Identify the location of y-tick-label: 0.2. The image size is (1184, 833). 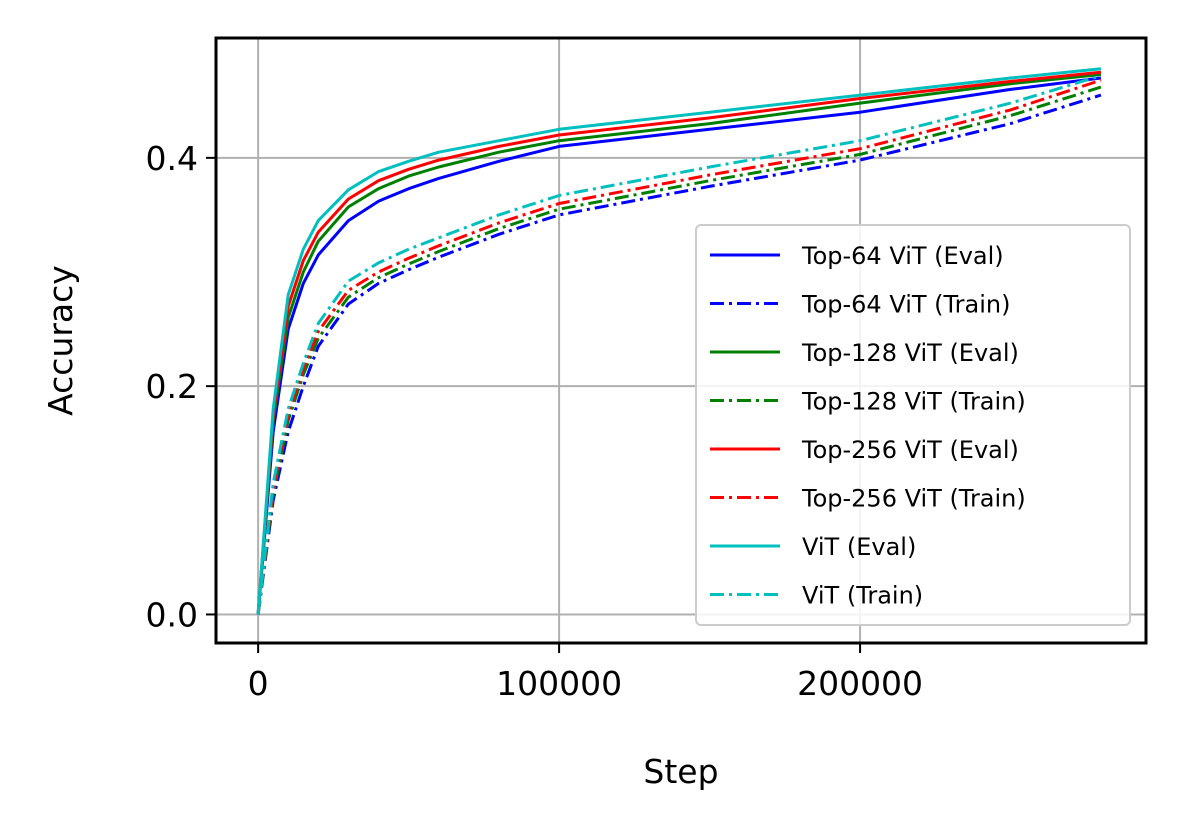
(172, 386).